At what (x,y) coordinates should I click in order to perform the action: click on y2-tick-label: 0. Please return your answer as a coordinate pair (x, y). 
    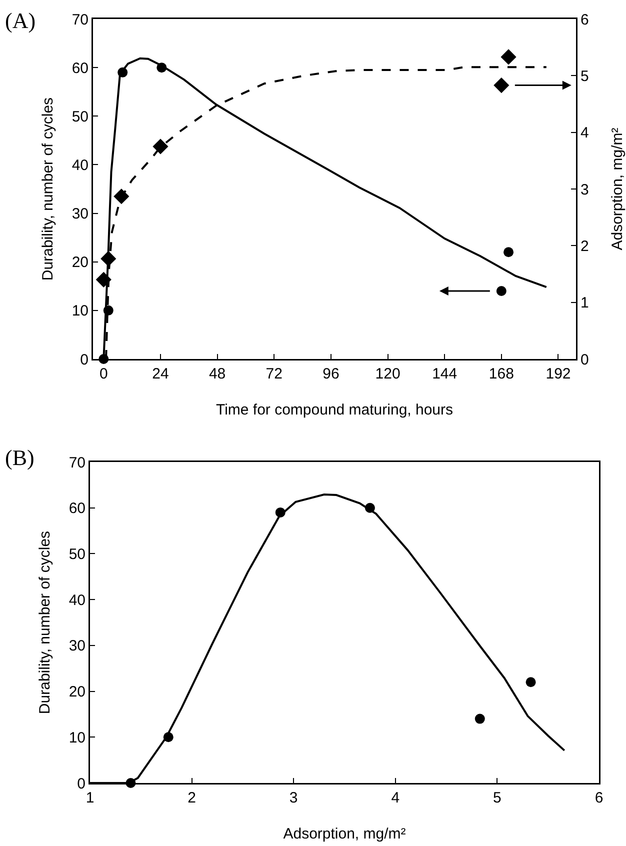
    Looking at the image, I should click on (584, 359).